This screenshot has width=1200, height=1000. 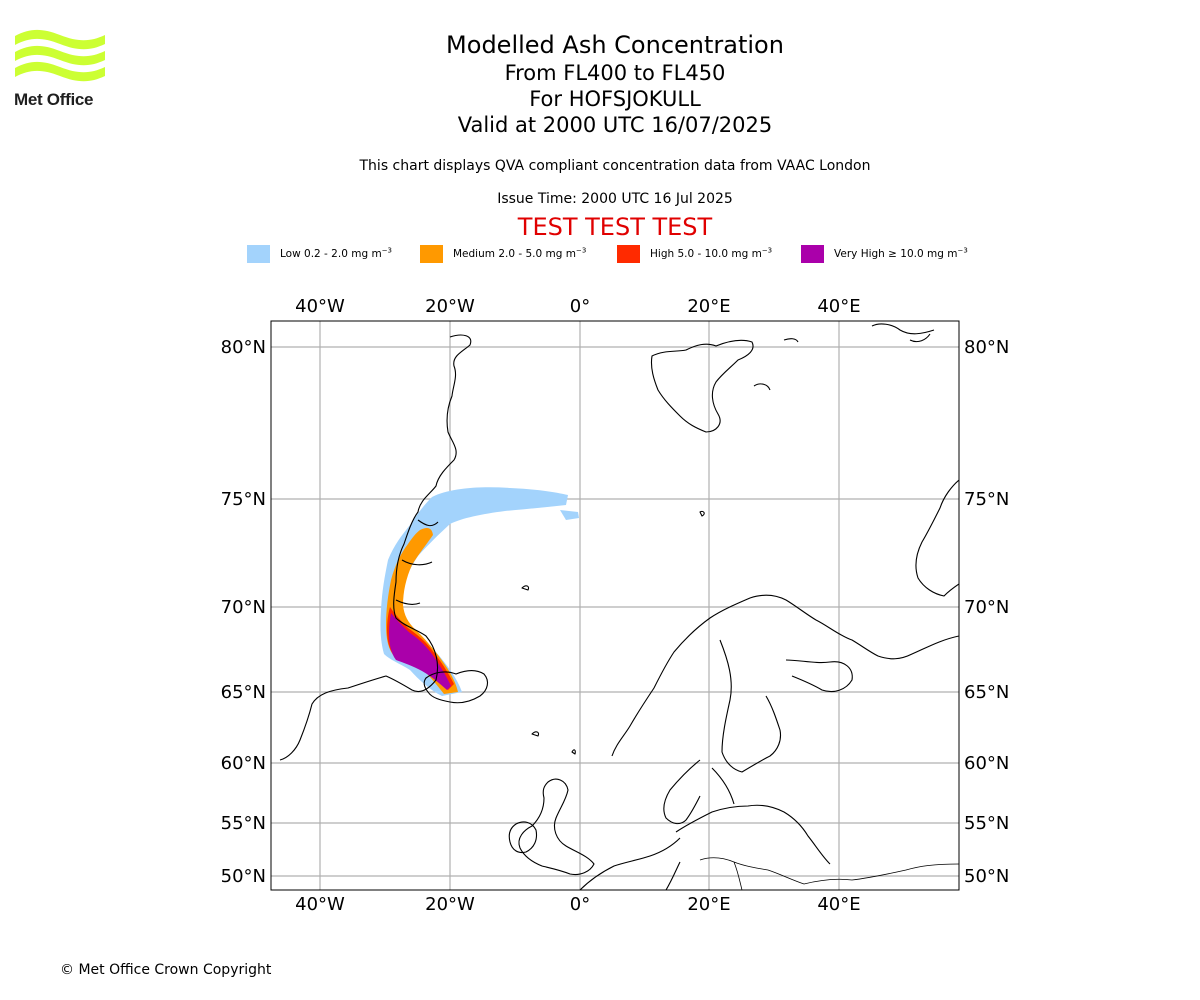 I want to click on legend-item-high: High 5.0 - 10.0 mg m−3, so click(x=709, y=254).